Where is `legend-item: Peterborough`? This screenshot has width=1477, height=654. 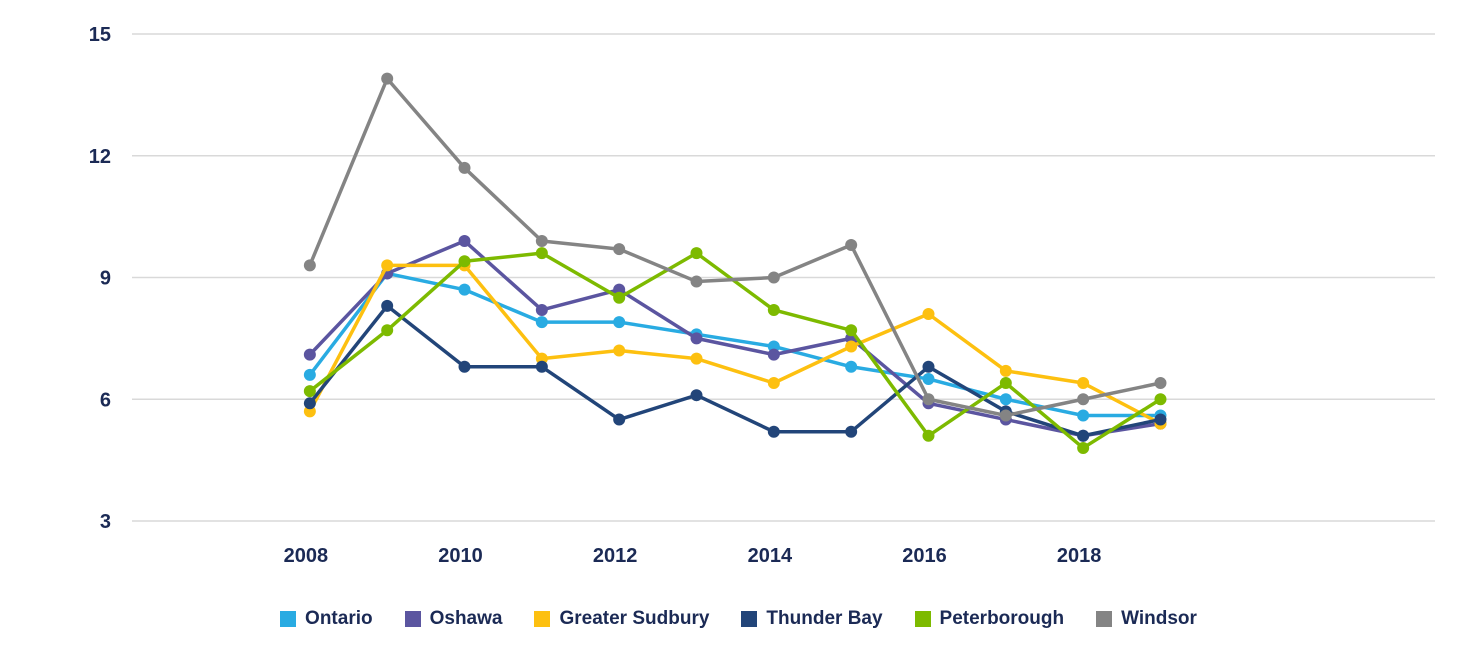 legend-item: Peterborough is located at coordinates (989, 619).